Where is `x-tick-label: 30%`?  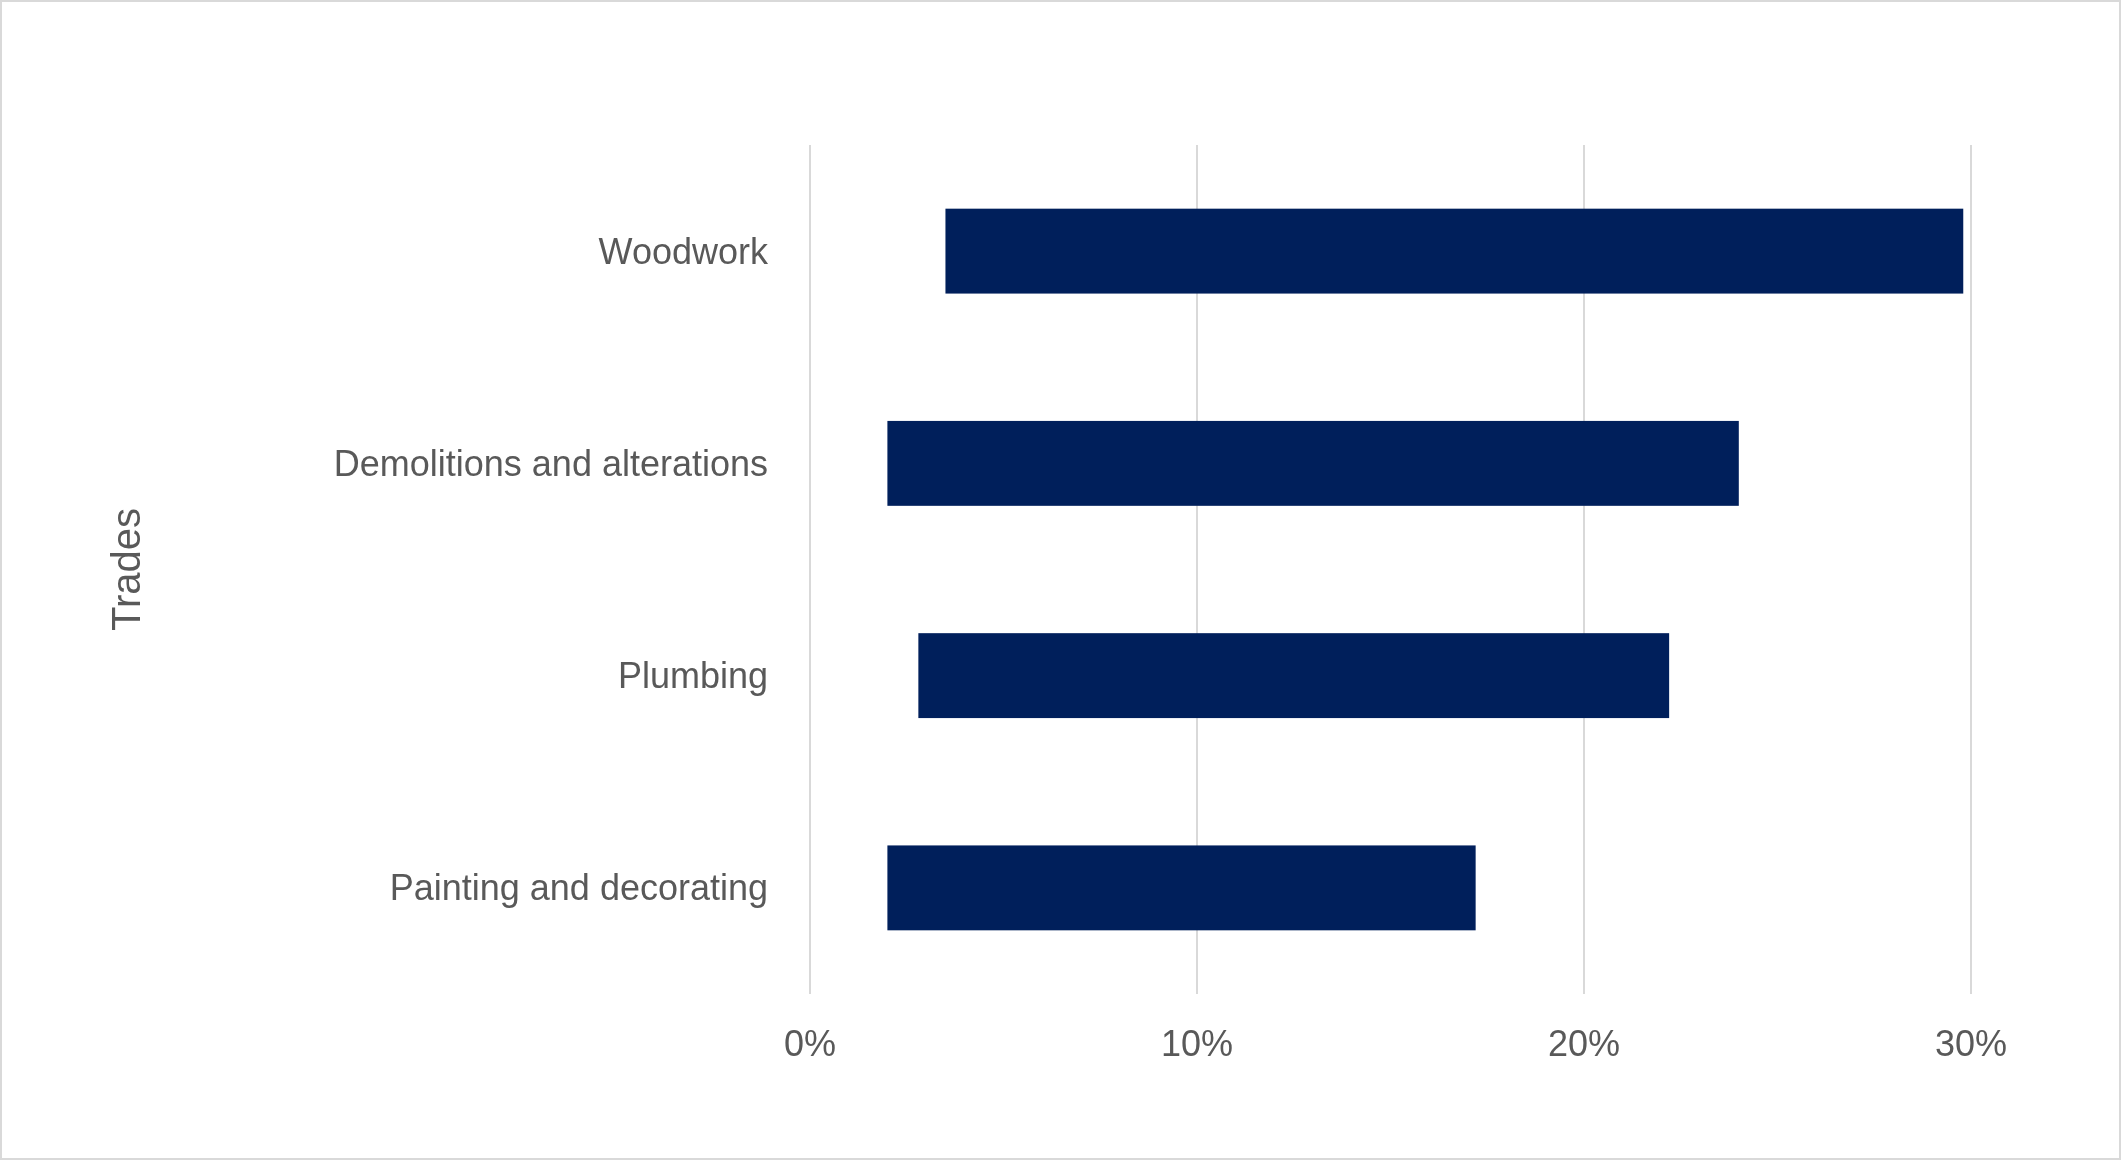
x-tick-label: 30% is located at coordinates (1971, 1043).